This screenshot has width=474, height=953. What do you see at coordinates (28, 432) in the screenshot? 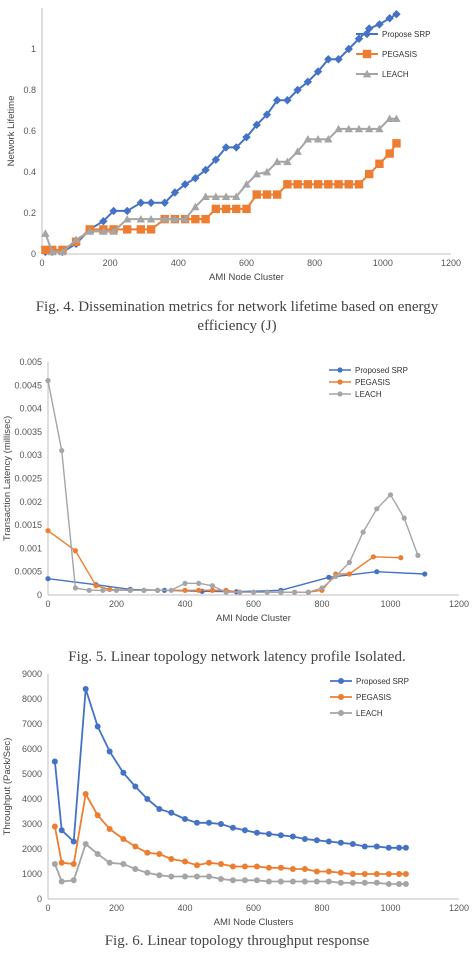
I see `y-tick-label: 0.0035` at bounding box center [28, 432].